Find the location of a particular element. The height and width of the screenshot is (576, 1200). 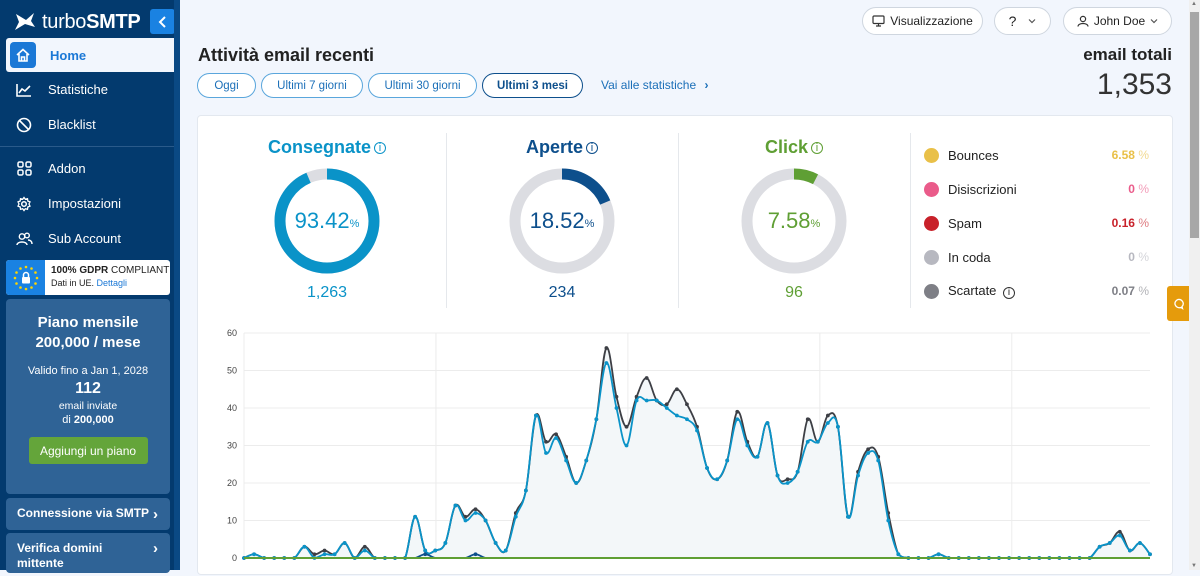

stat-count: 234 is located at coordinates (562, 292).